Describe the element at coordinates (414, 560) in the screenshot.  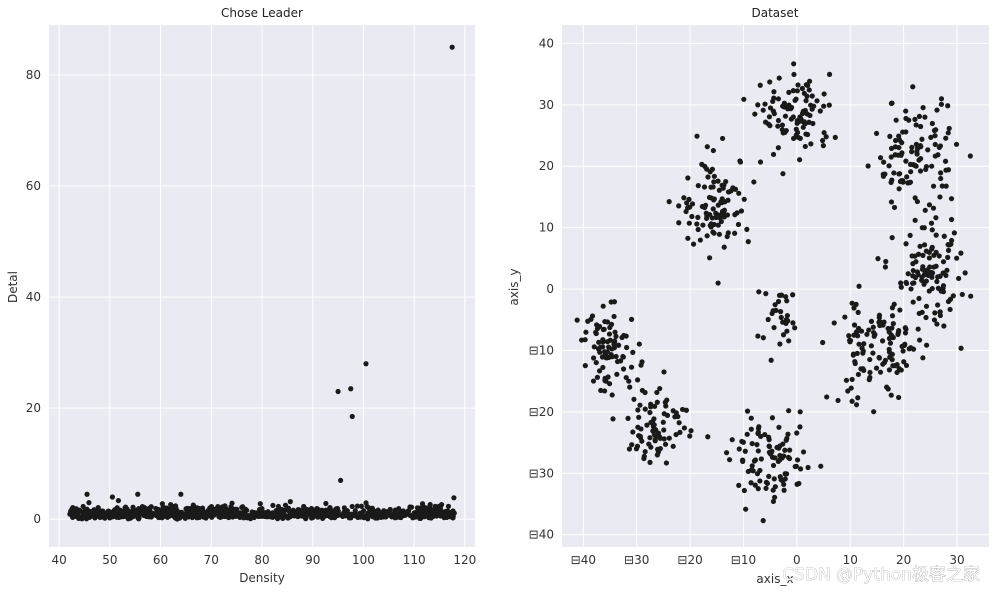
I see `x-tick-label-left: 110` at that location.